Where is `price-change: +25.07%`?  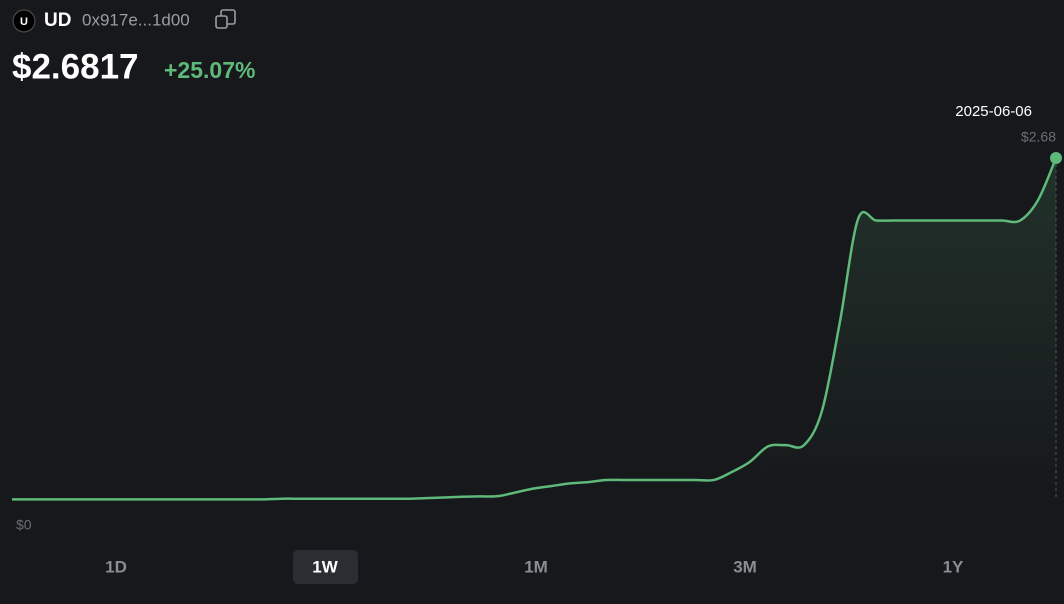 price-change: +25.07% is located at coordinates (209, 70).